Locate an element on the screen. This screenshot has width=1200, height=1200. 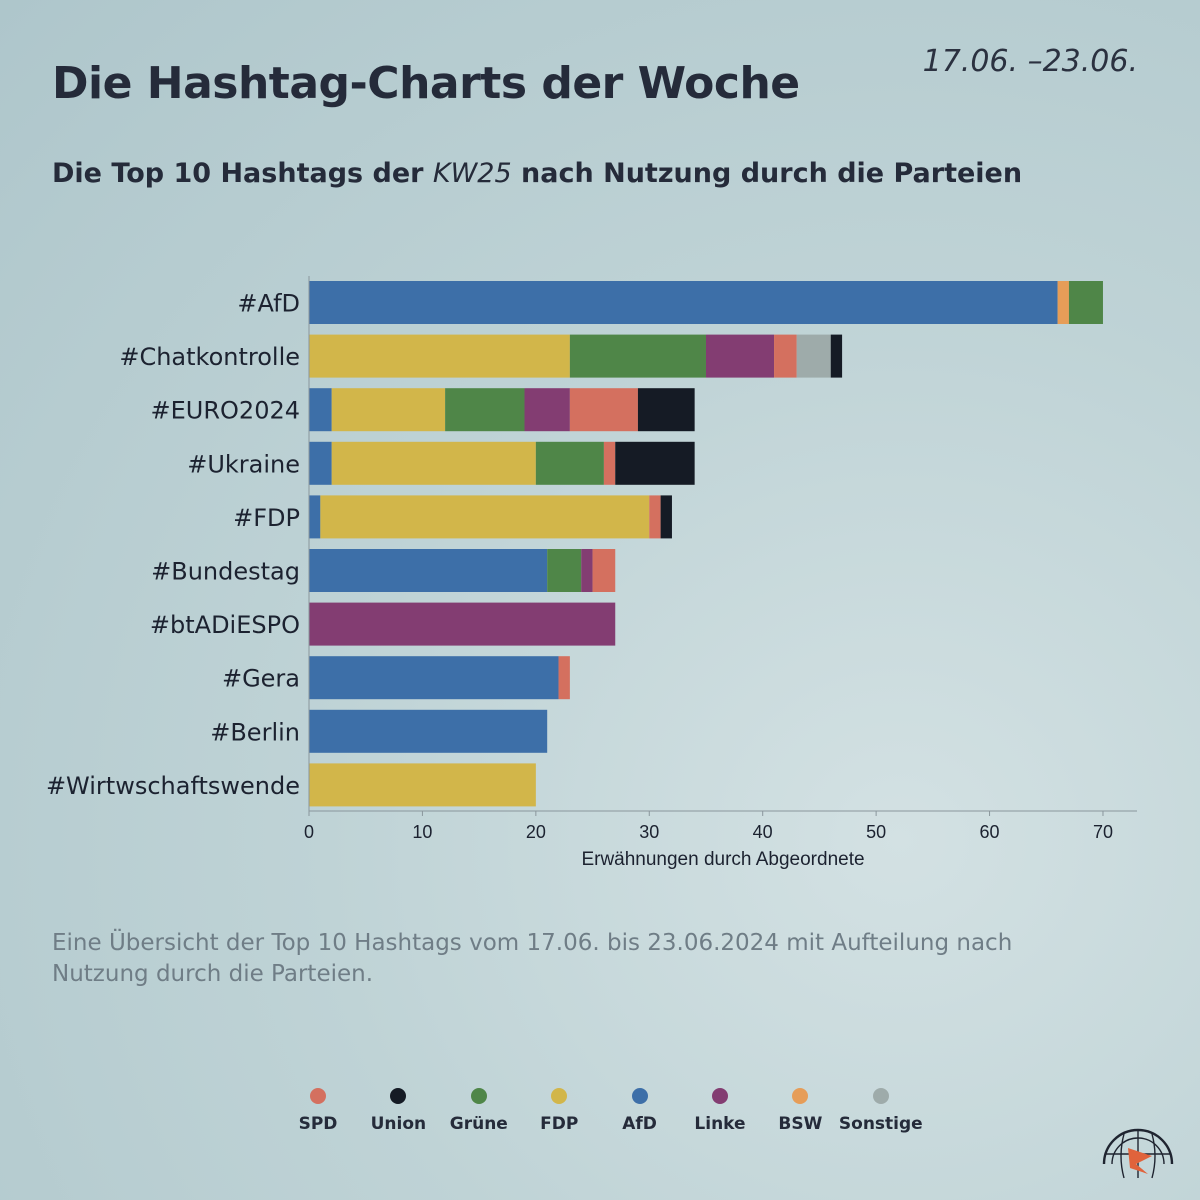
legend: SPD Union Grüne FDP AfD Linke BSW Sonstige is located at coordinates (600, 1114).